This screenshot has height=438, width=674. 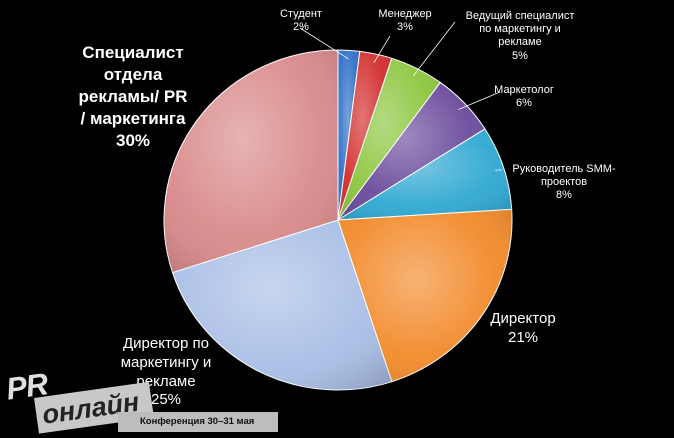 What do you see at coordinates (523, 318) in the screenshot?
I see `label-director-name: Директор` at bounding box center [523, 318].